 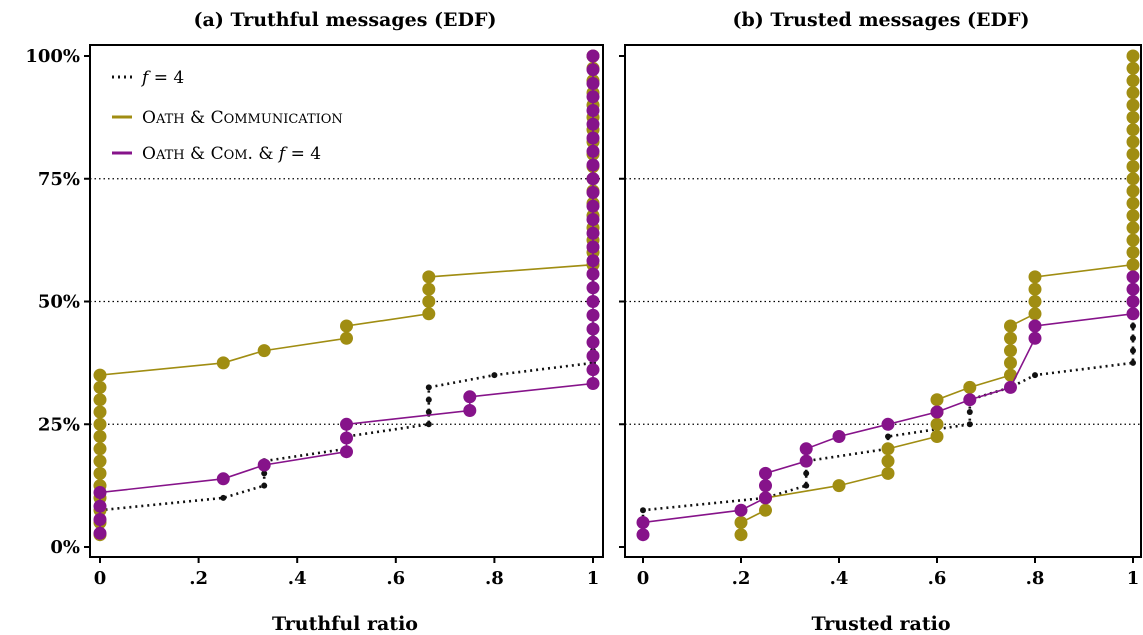 I want to click on panel-a-x-axis-label: Truthful ratio, so click(x=345, y=624).